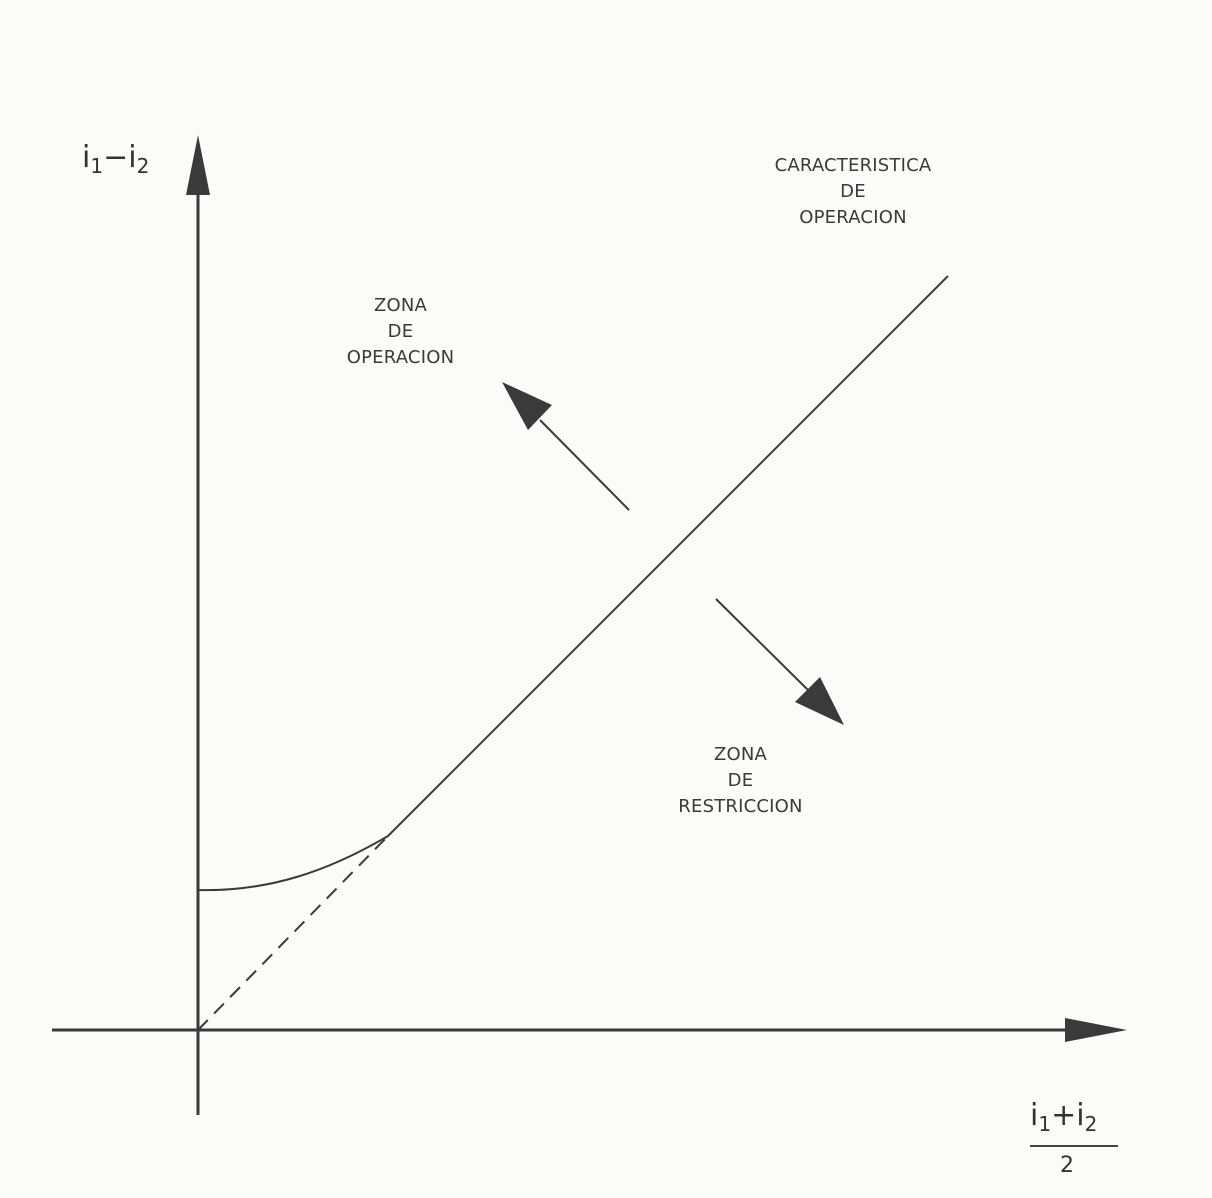 This screenshot has height=1198, width=1212. What do you see at coordinates (198, 165) in the screenshot?
I see `y-axis-arrowhead` at bounding box center [198, 165].